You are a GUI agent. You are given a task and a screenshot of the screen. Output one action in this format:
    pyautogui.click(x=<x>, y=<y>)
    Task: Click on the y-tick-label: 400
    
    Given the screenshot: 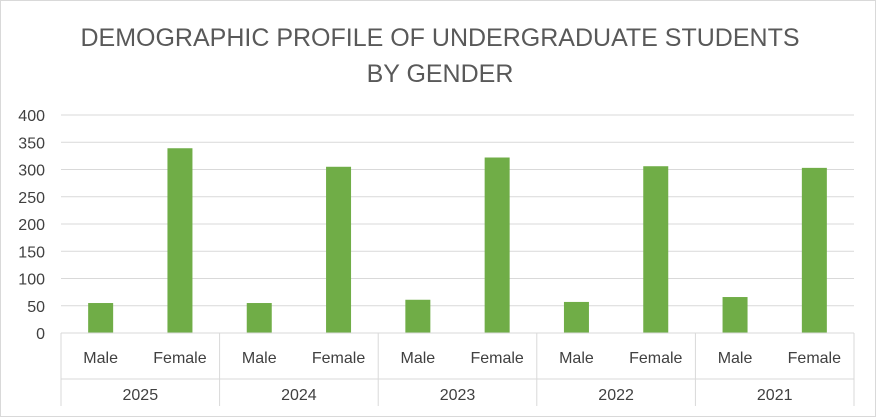 What is the action you would take?
    pyautogui.click(x=31, y=116)
    